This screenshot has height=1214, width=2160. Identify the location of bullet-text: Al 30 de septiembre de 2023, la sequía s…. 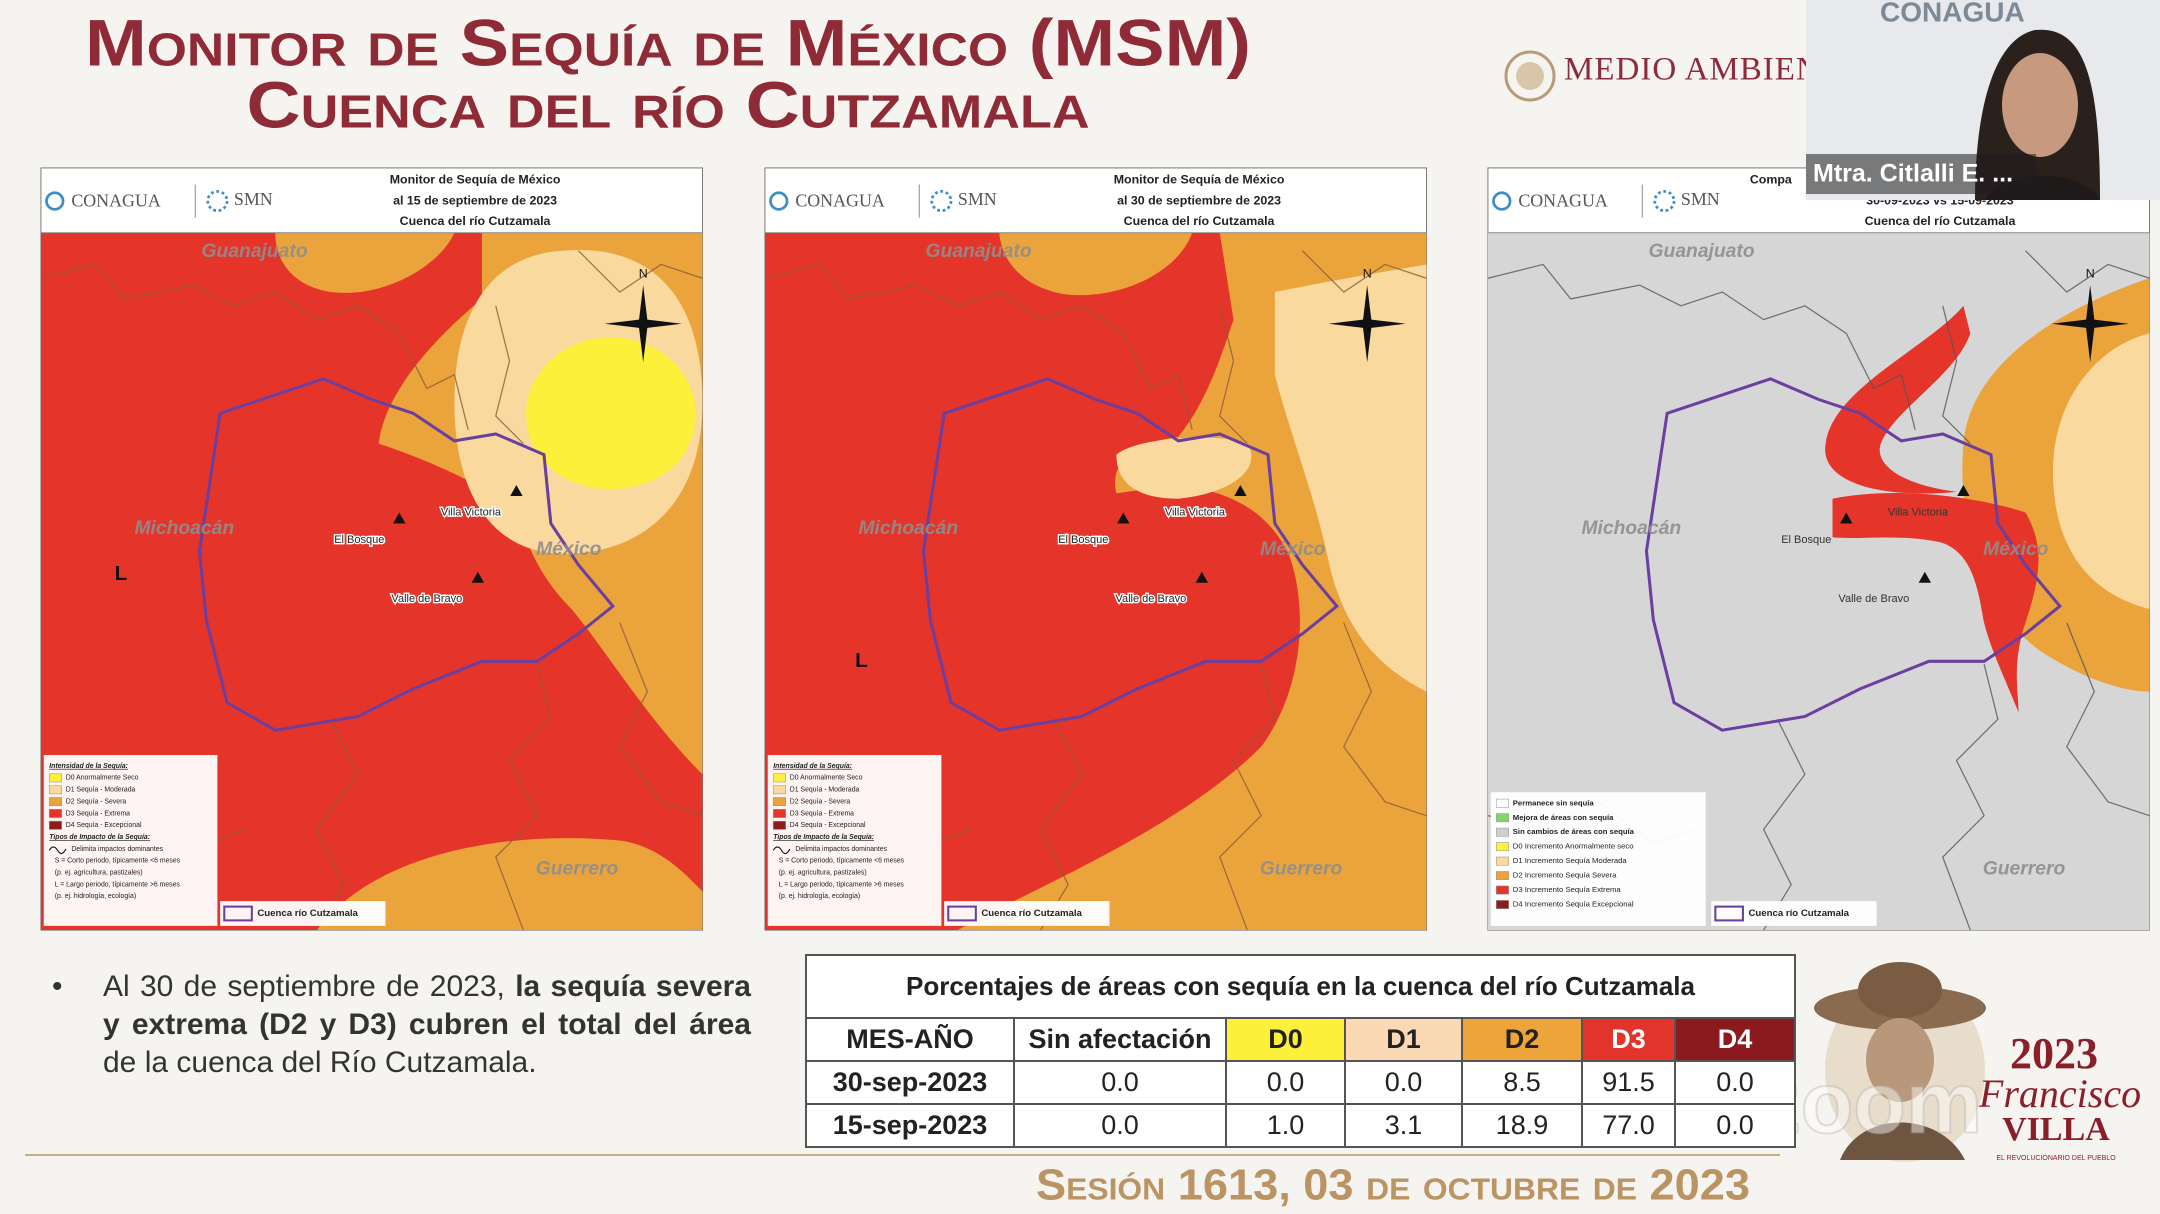
(427, 1025).